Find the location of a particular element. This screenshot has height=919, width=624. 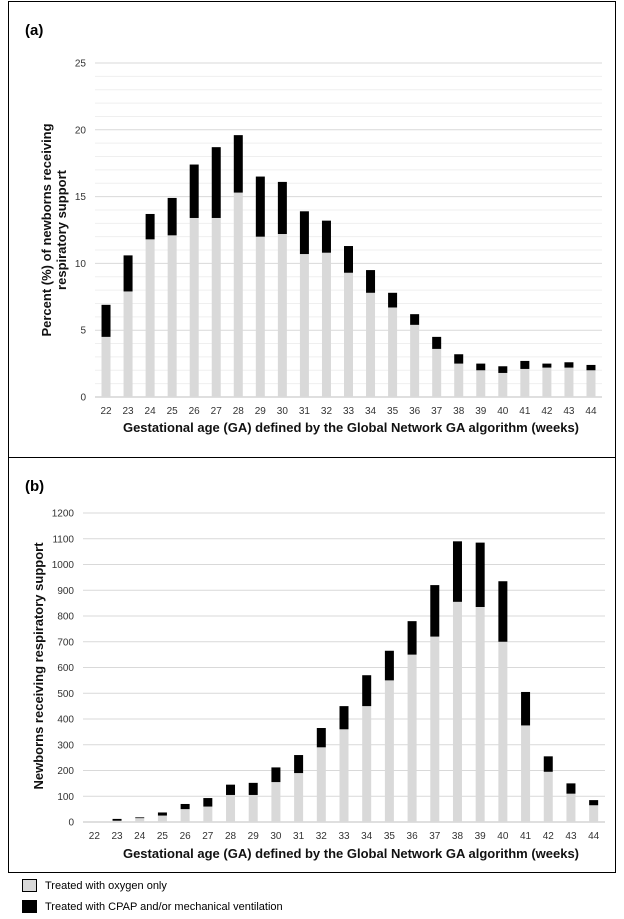

y-tick-label: 10 is located at coordinates (81, 264).